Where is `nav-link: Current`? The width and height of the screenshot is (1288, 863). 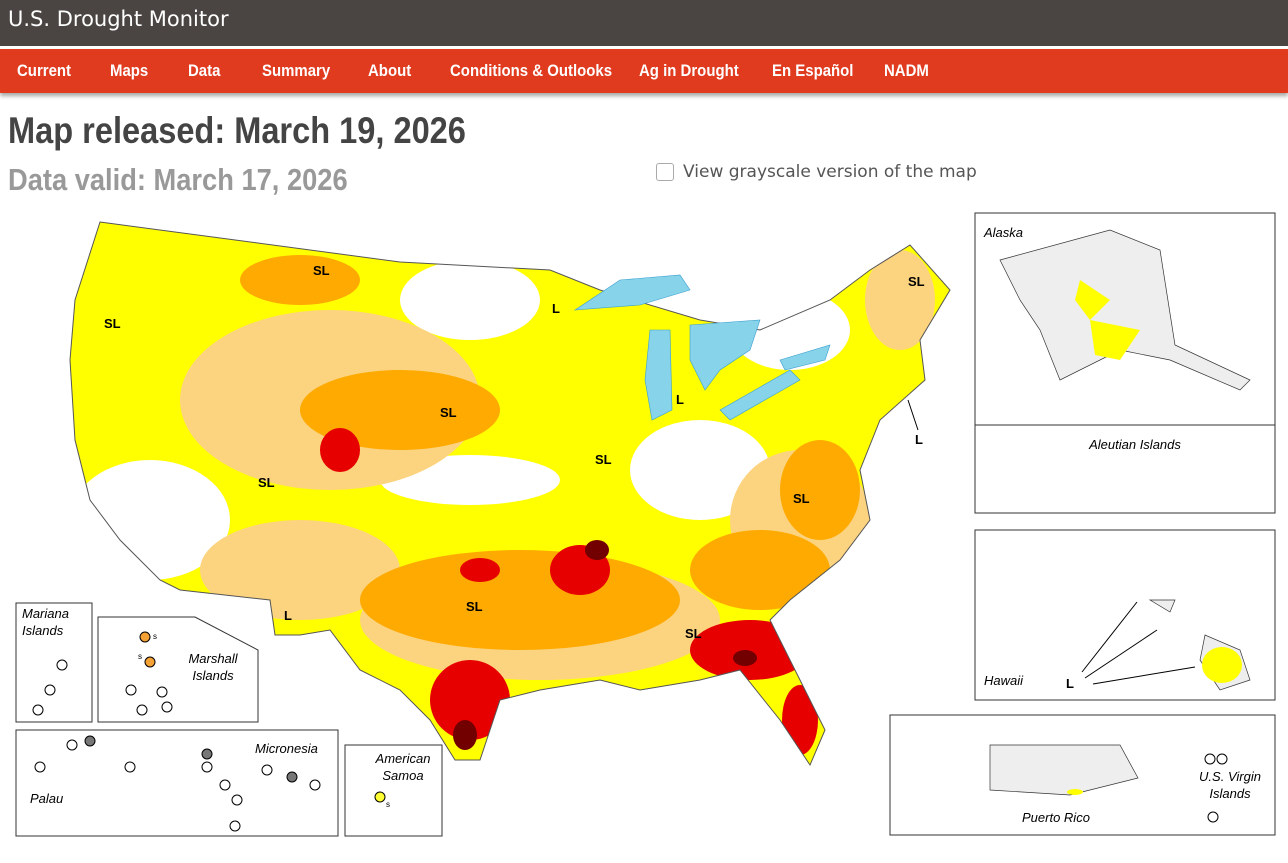 nav-link: Current is located at coordinates (44, 70).